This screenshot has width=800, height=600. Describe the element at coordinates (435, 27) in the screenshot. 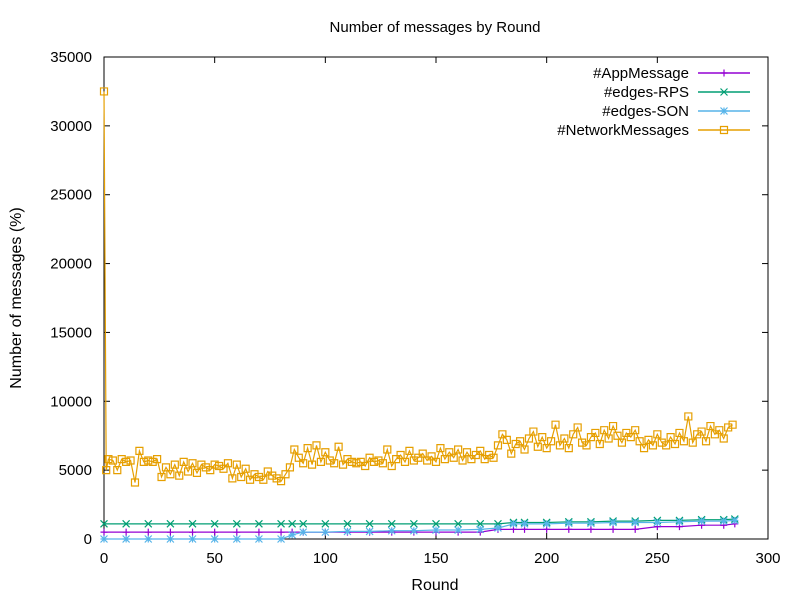

I see `chart-title: Number of messages by Round` at that location.